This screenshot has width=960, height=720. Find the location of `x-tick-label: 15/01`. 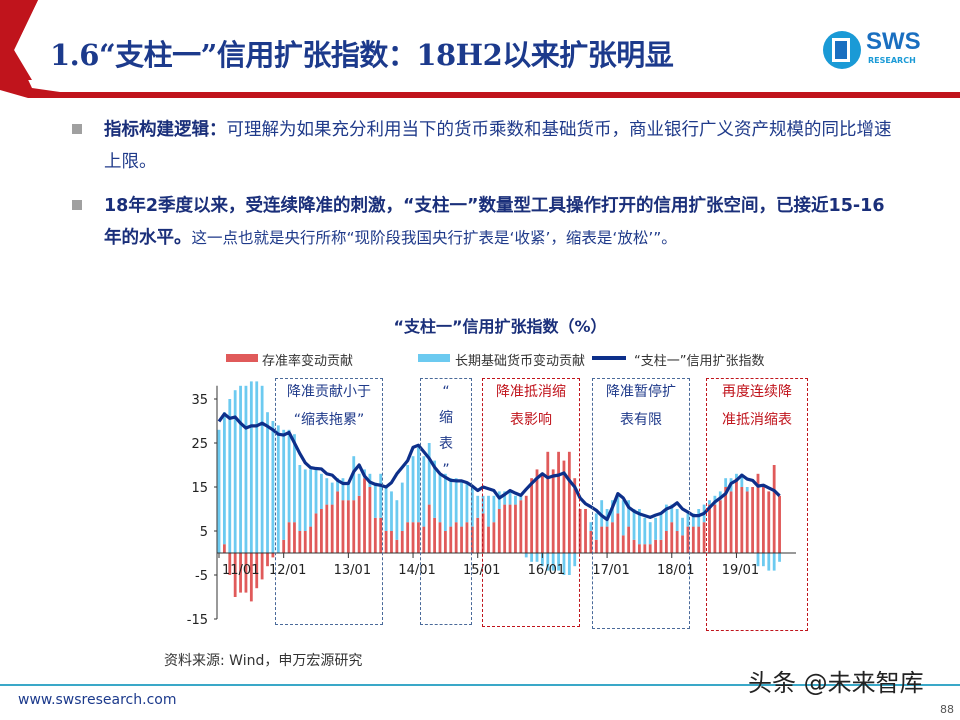

x-tick-label: 15/01 is located at coordinates (481, 570).